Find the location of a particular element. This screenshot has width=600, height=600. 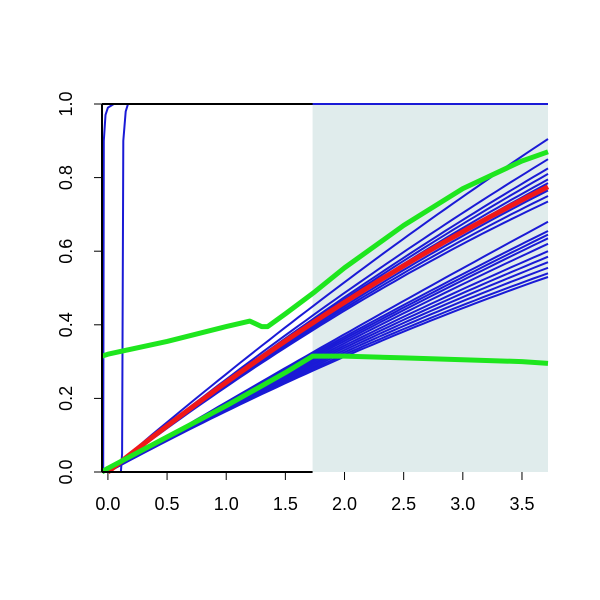

y-tick-label-1: 0.2 is located at coordinates (66, 398).